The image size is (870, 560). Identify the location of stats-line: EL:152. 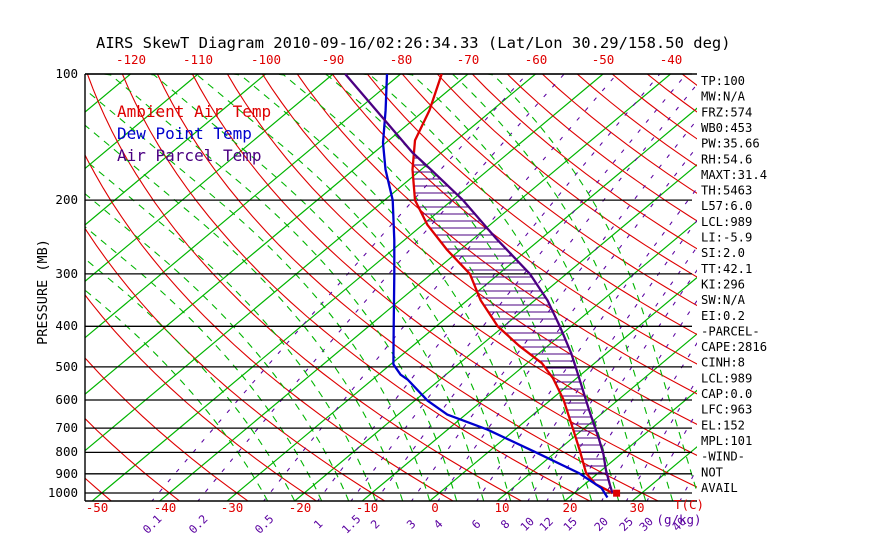
(723, 425).